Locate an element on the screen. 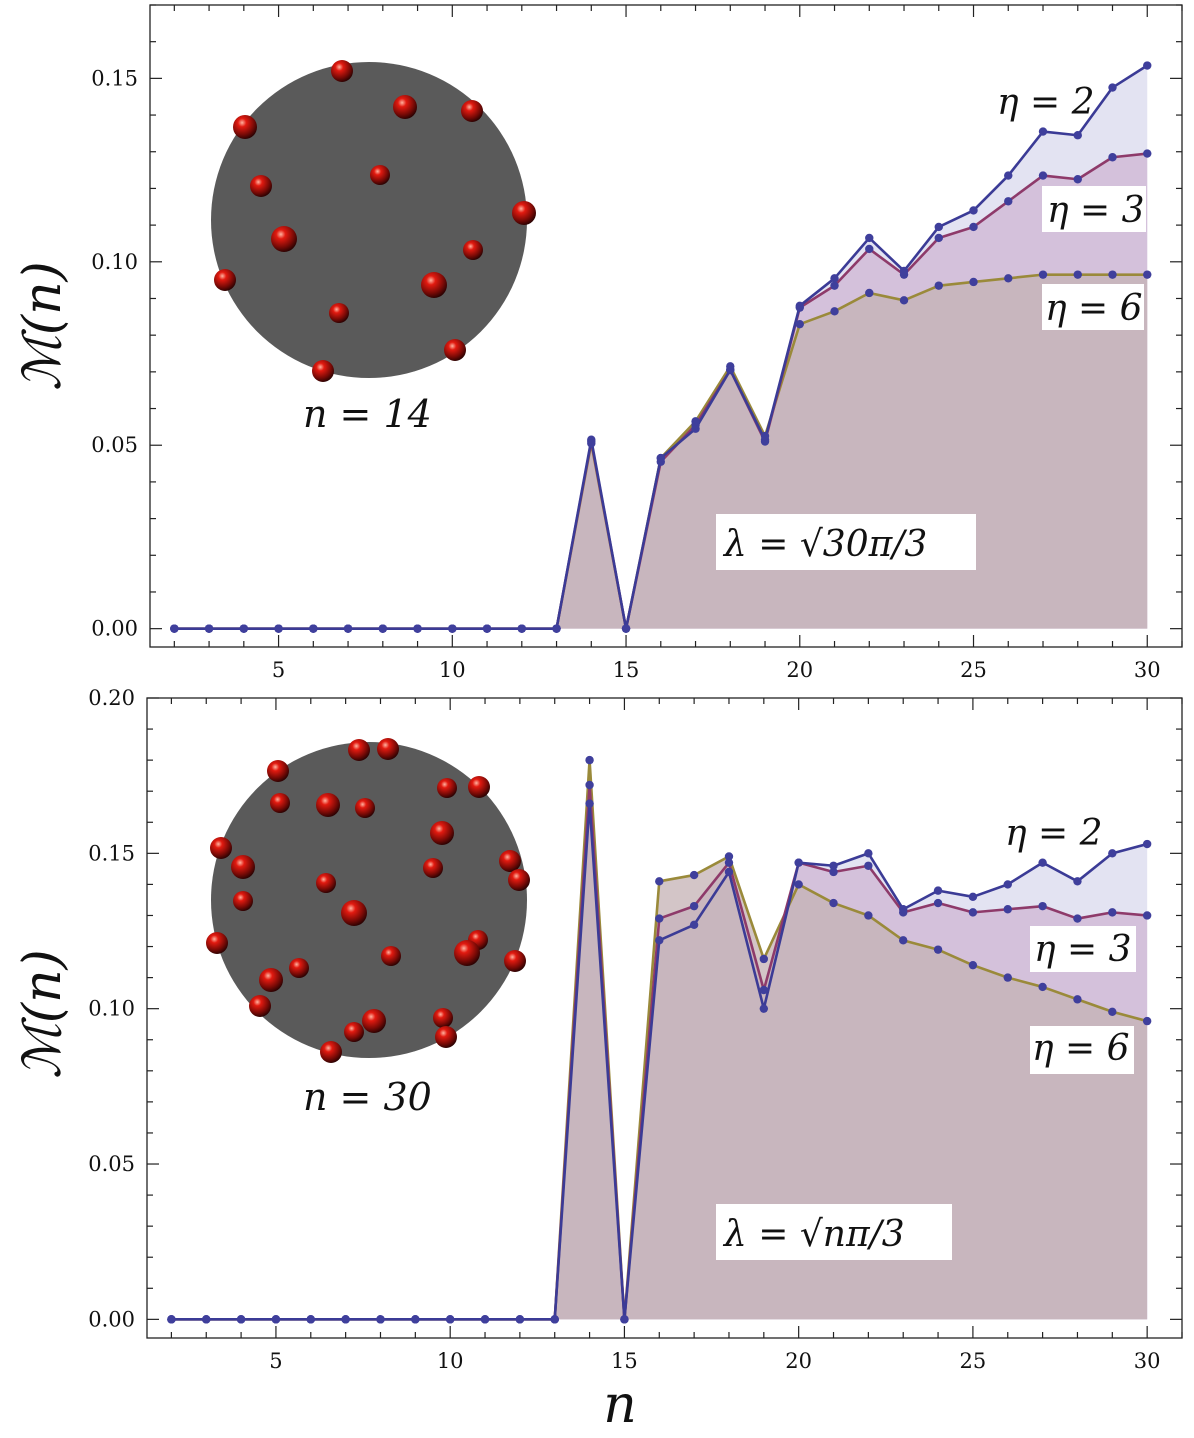 This screenshot has height=1438, width=1194. data-point-s2-x21 is located at coordinates (834, 311).